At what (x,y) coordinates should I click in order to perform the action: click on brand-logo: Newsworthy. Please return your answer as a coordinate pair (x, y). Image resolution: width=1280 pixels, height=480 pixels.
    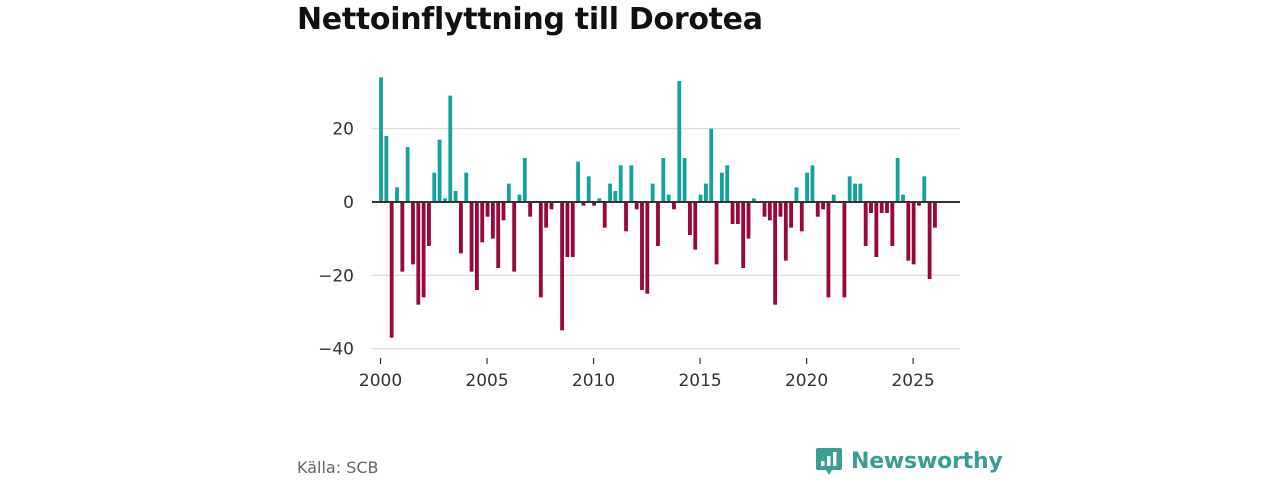
    Looking at the image, I should click on (909, 461).